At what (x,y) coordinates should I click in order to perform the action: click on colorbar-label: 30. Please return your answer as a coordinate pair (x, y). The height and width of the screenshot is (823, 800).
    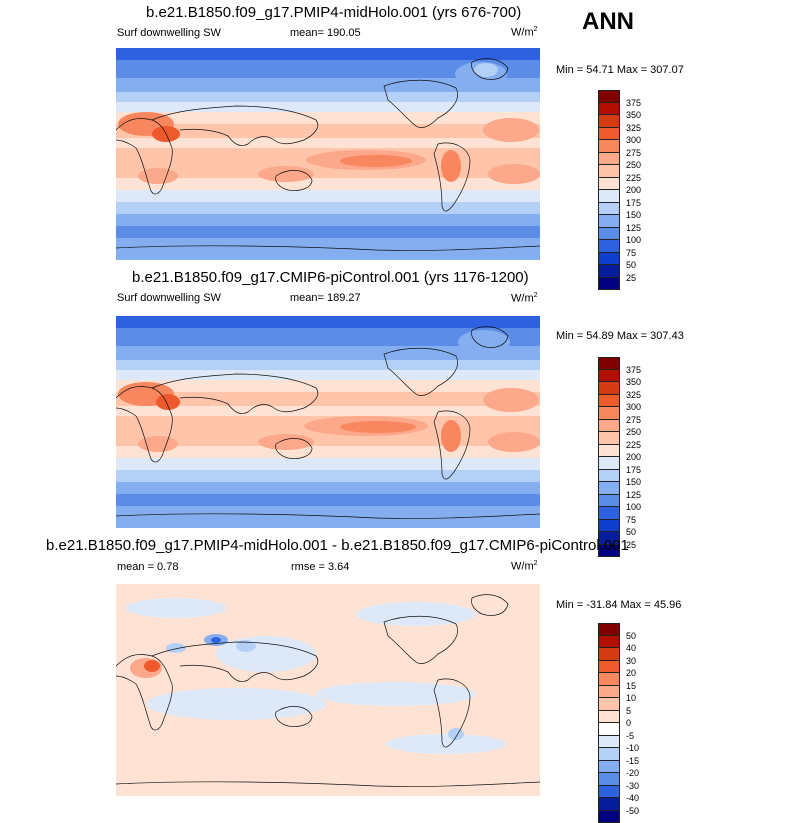
    Looking at the image, I should click on (631, 661).